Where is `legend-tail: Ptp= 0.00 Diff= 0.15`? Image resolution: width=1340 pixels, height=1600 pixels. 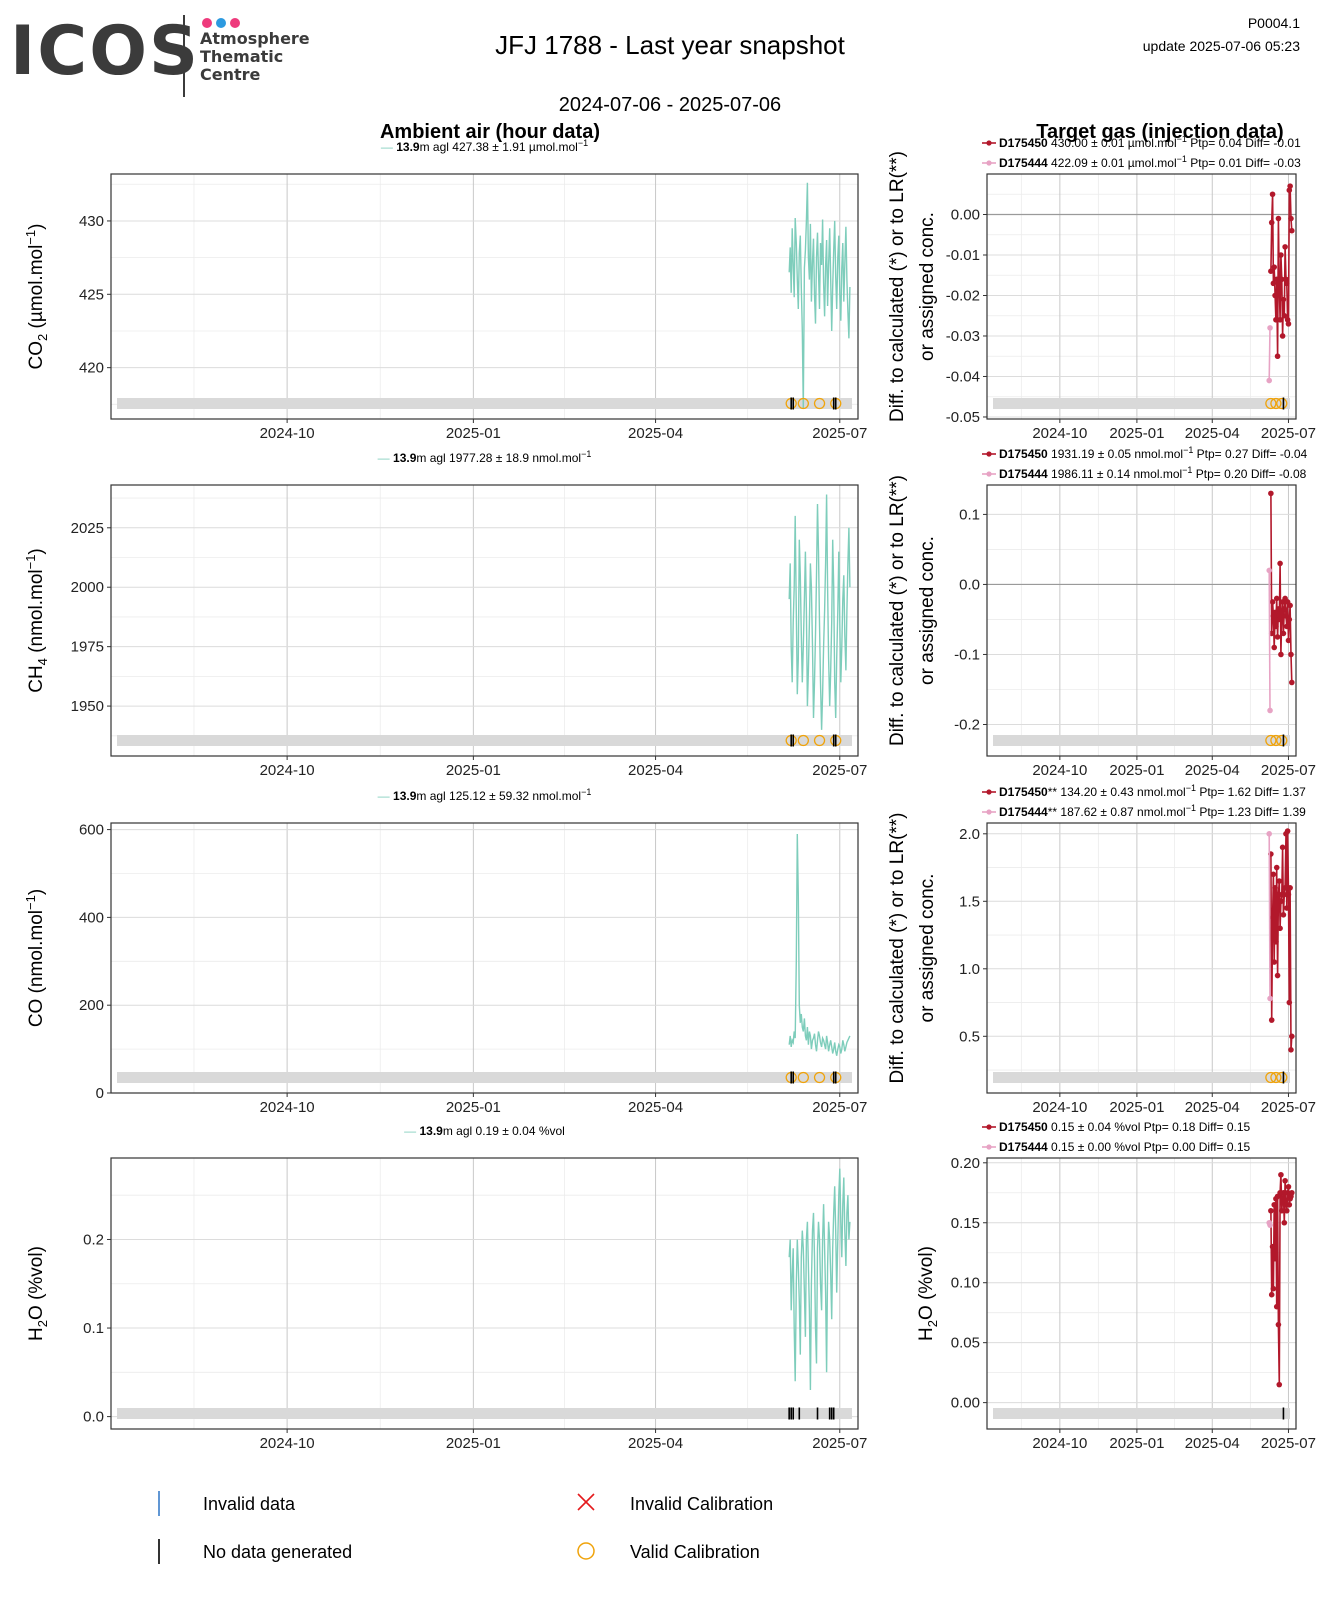
legend-tail: Ptp= 0.00 Diff= 0.15 is located at coordinates (1195, 1147).